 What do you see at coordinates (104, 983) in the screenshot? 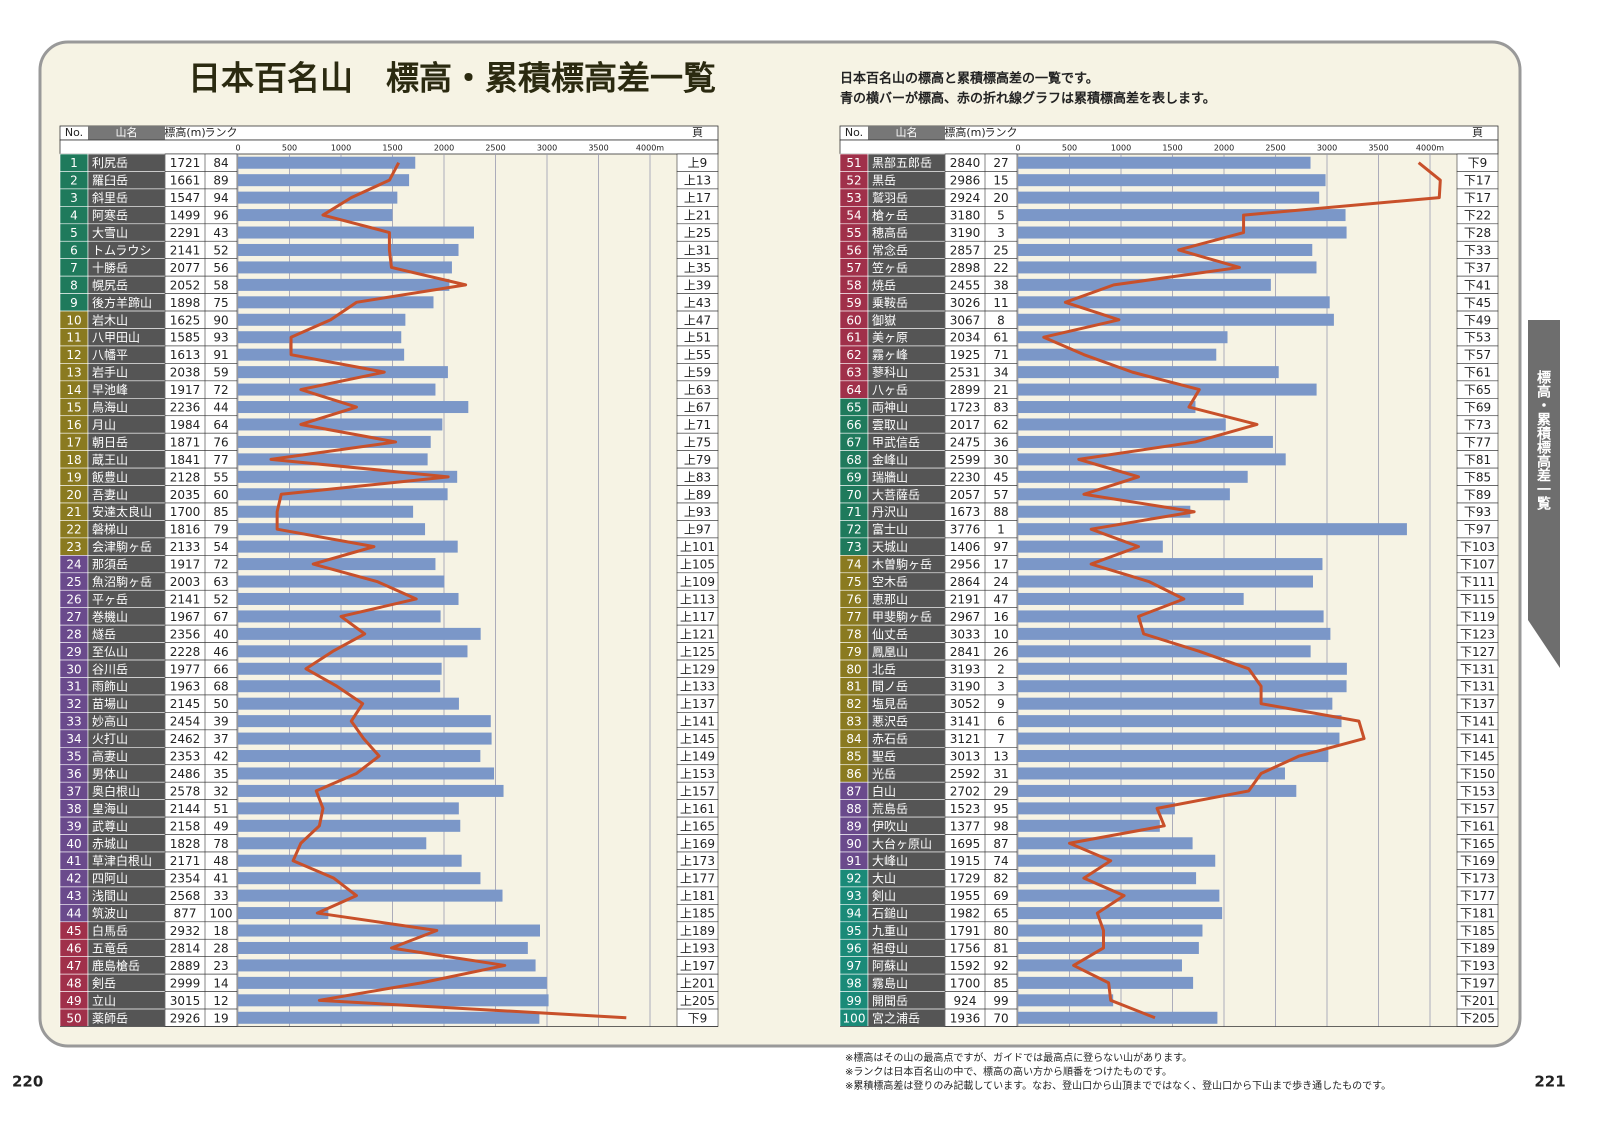
I see `mountain-name: 剣岳` at bounding box center [104, 983].